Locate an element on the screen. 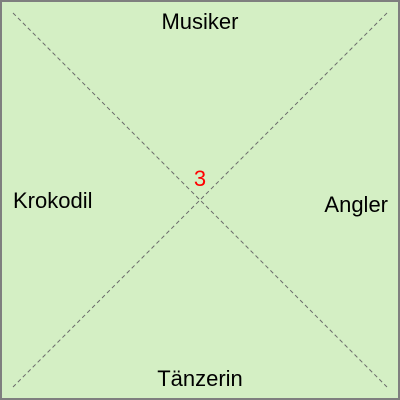 The image size is (400, 400). label-top: Musiker is located at coordinates (200, 21).